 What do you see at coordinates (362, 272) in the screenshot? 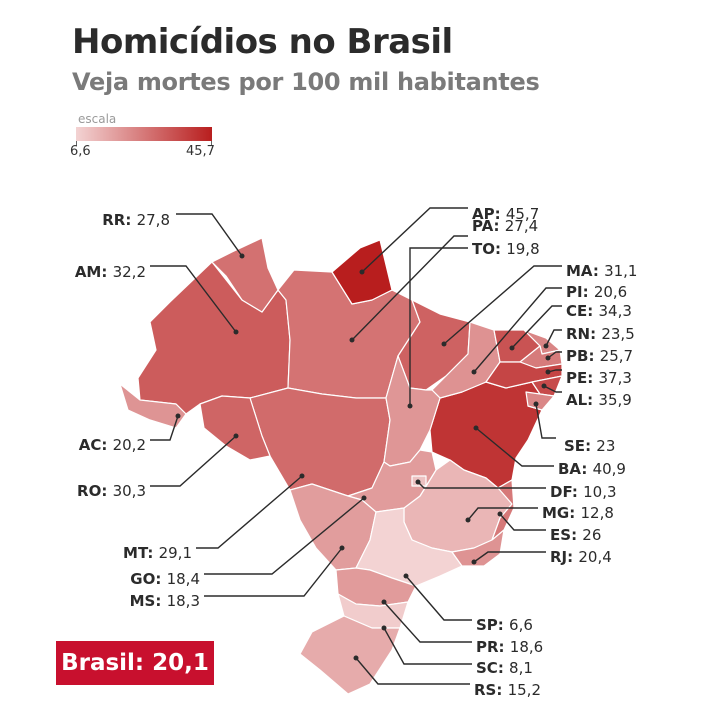
I see `leader-dot-ap` at bounding box center [362, 272].